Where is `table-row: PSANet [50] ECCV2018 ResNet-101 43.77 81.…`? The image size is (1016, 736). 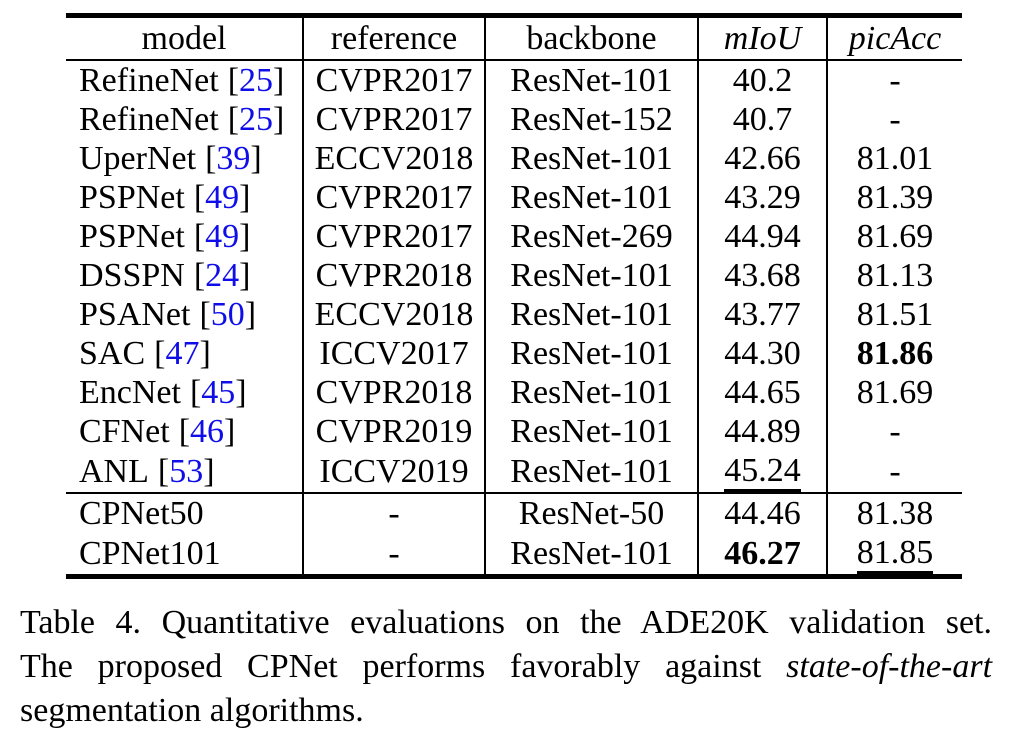 table-row: PSANet [50] ECCV2018 ResNet-101 43.77 81.… is located at coordinates (514, 314).